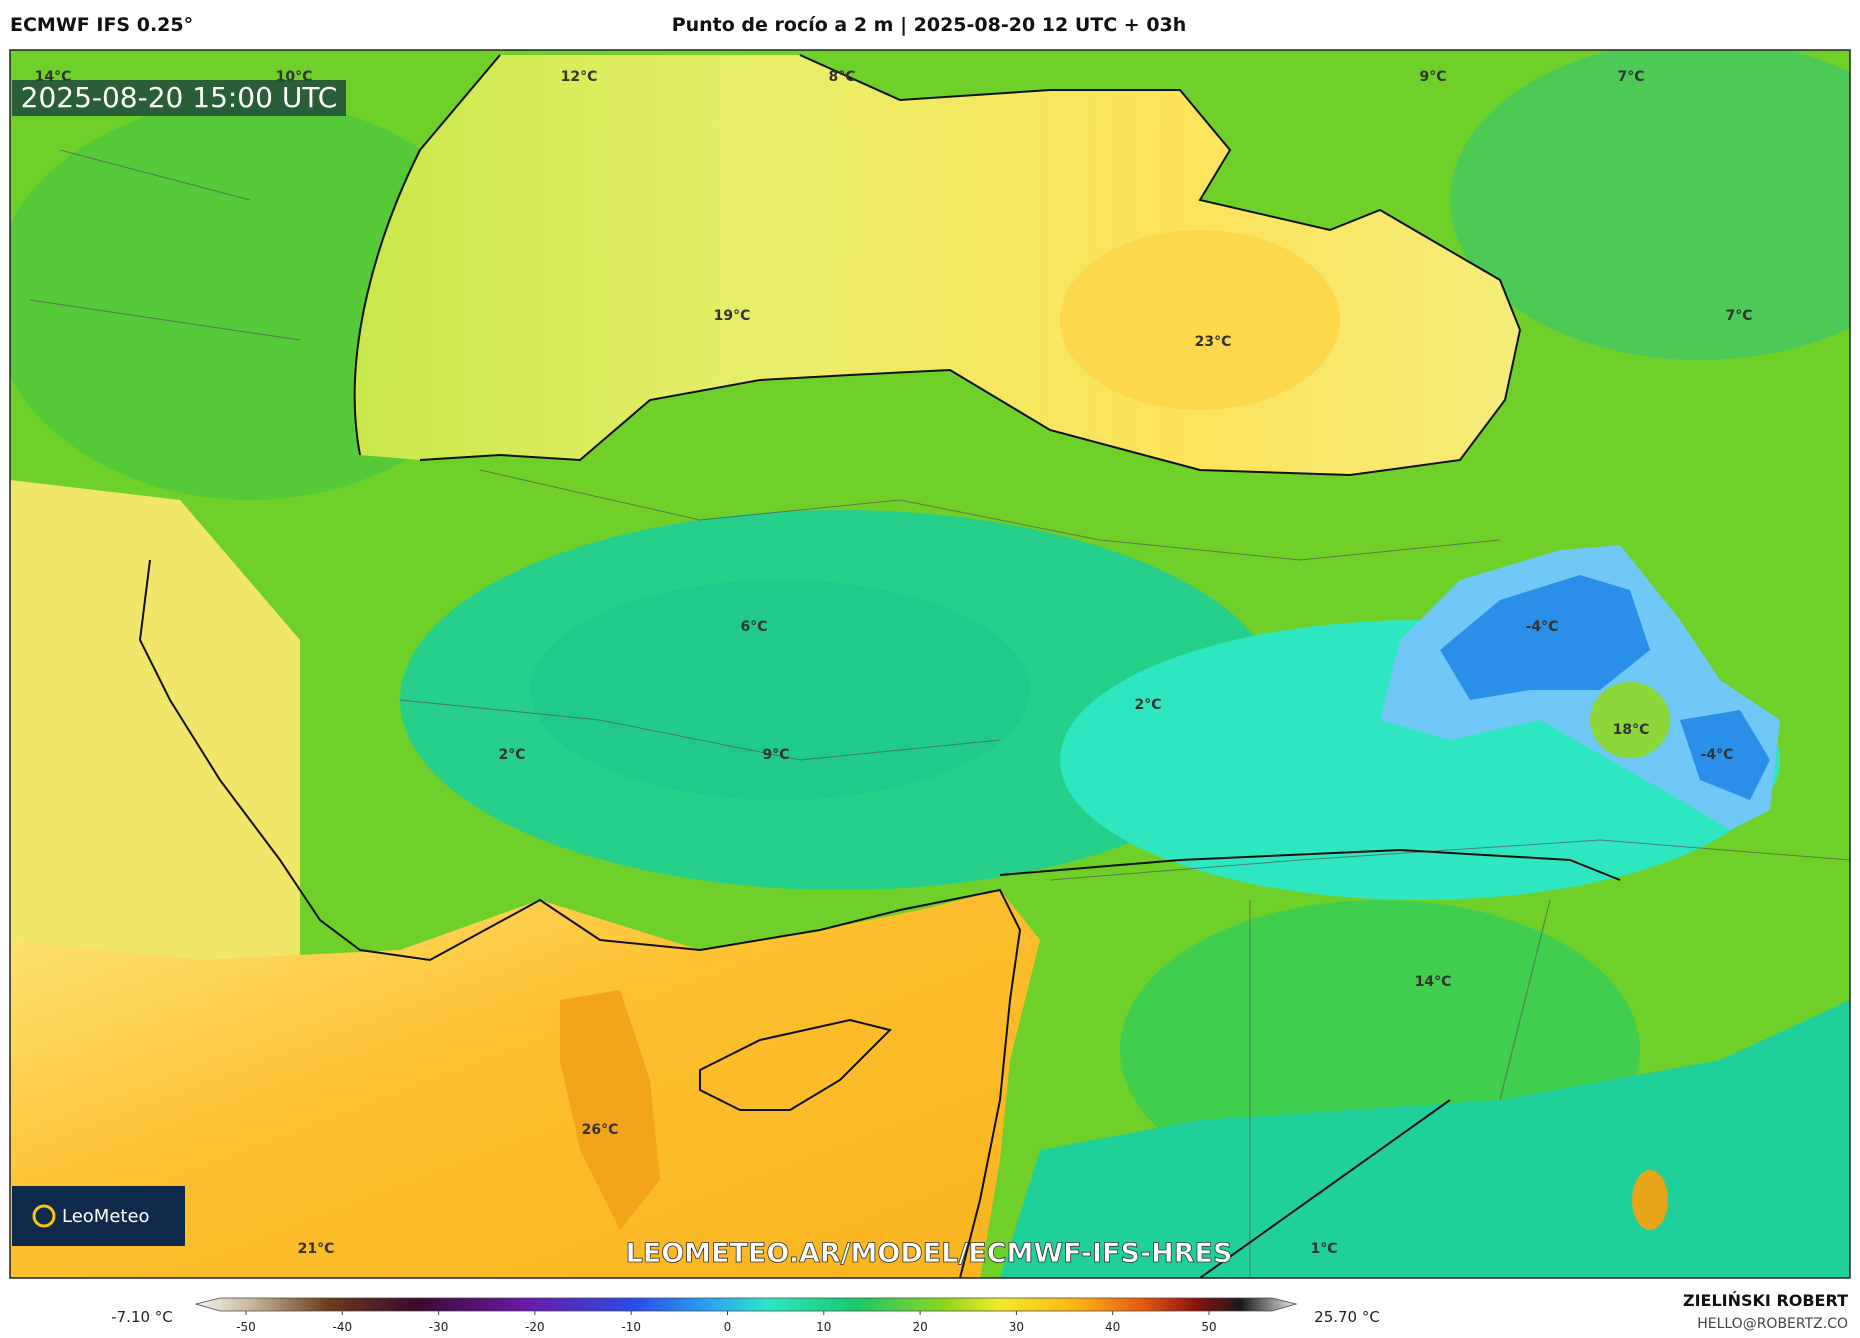  What do you see at coordinates (600, 1130) in the screenshot?
I see `contour-label: 26°C` at bounding box center [600, 1130].